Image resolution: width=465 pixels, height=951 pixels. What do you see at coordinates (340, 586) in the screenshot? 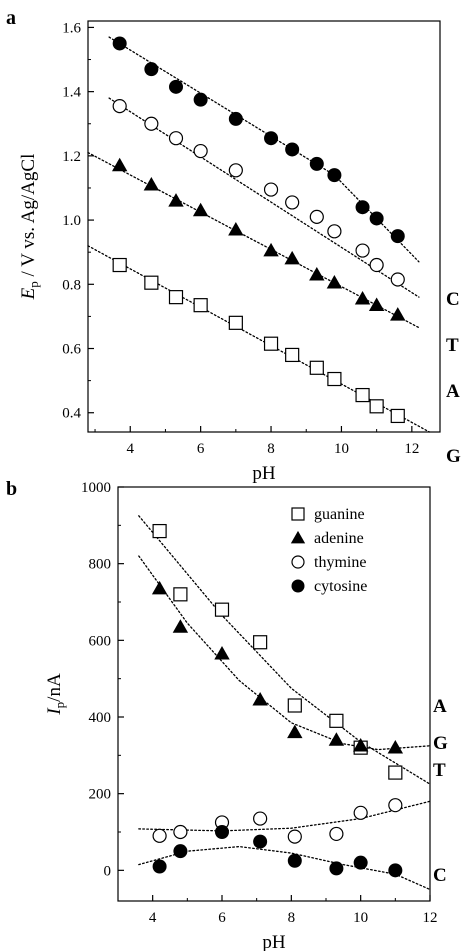
I see `legend-entry-cytosine: cytosine` at bounding box center [340, 586].